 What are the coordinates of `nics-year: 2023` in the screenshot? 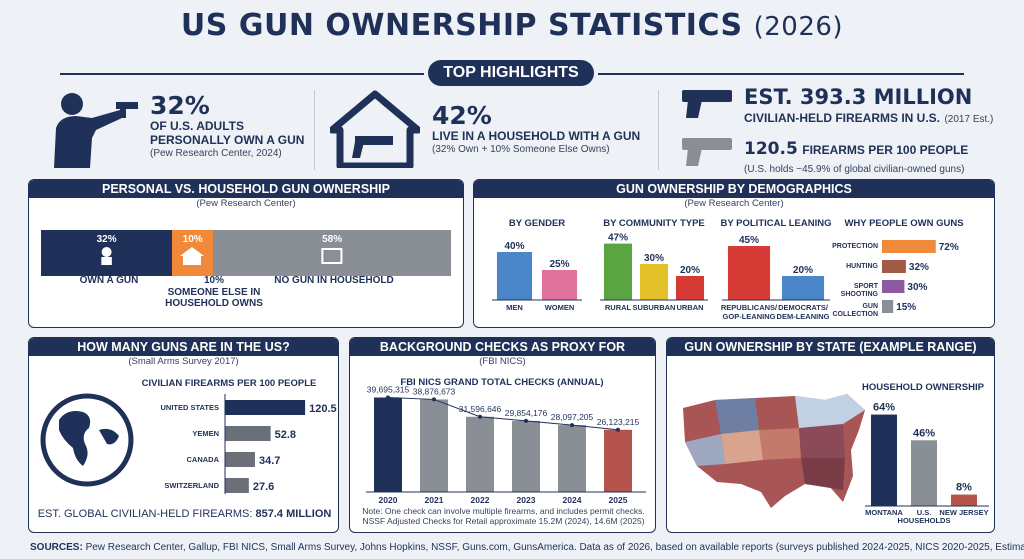 It's located at (526, 500).